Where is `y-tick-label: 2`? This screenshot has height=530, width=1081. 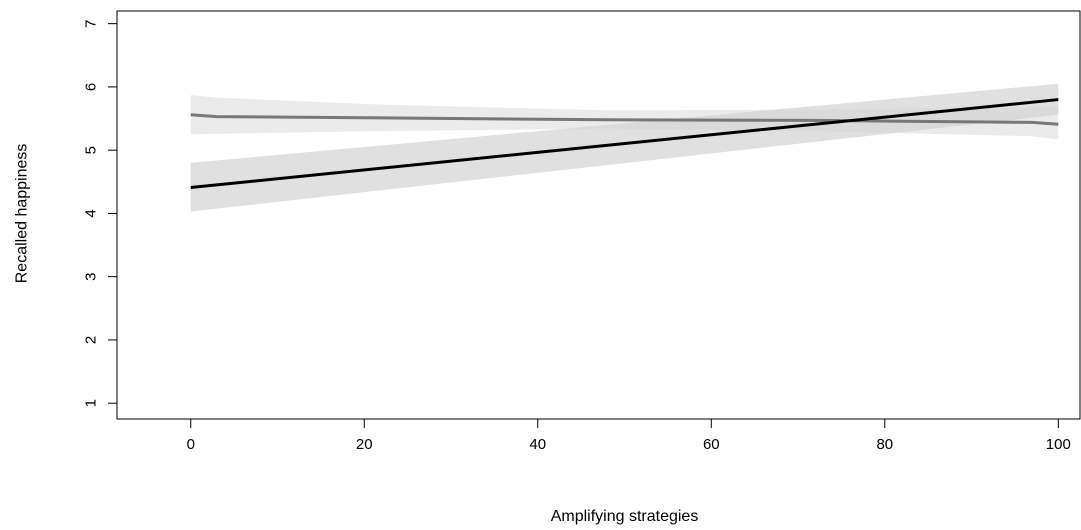 y-tick-label: 2 is located at coordinates (91, 340).